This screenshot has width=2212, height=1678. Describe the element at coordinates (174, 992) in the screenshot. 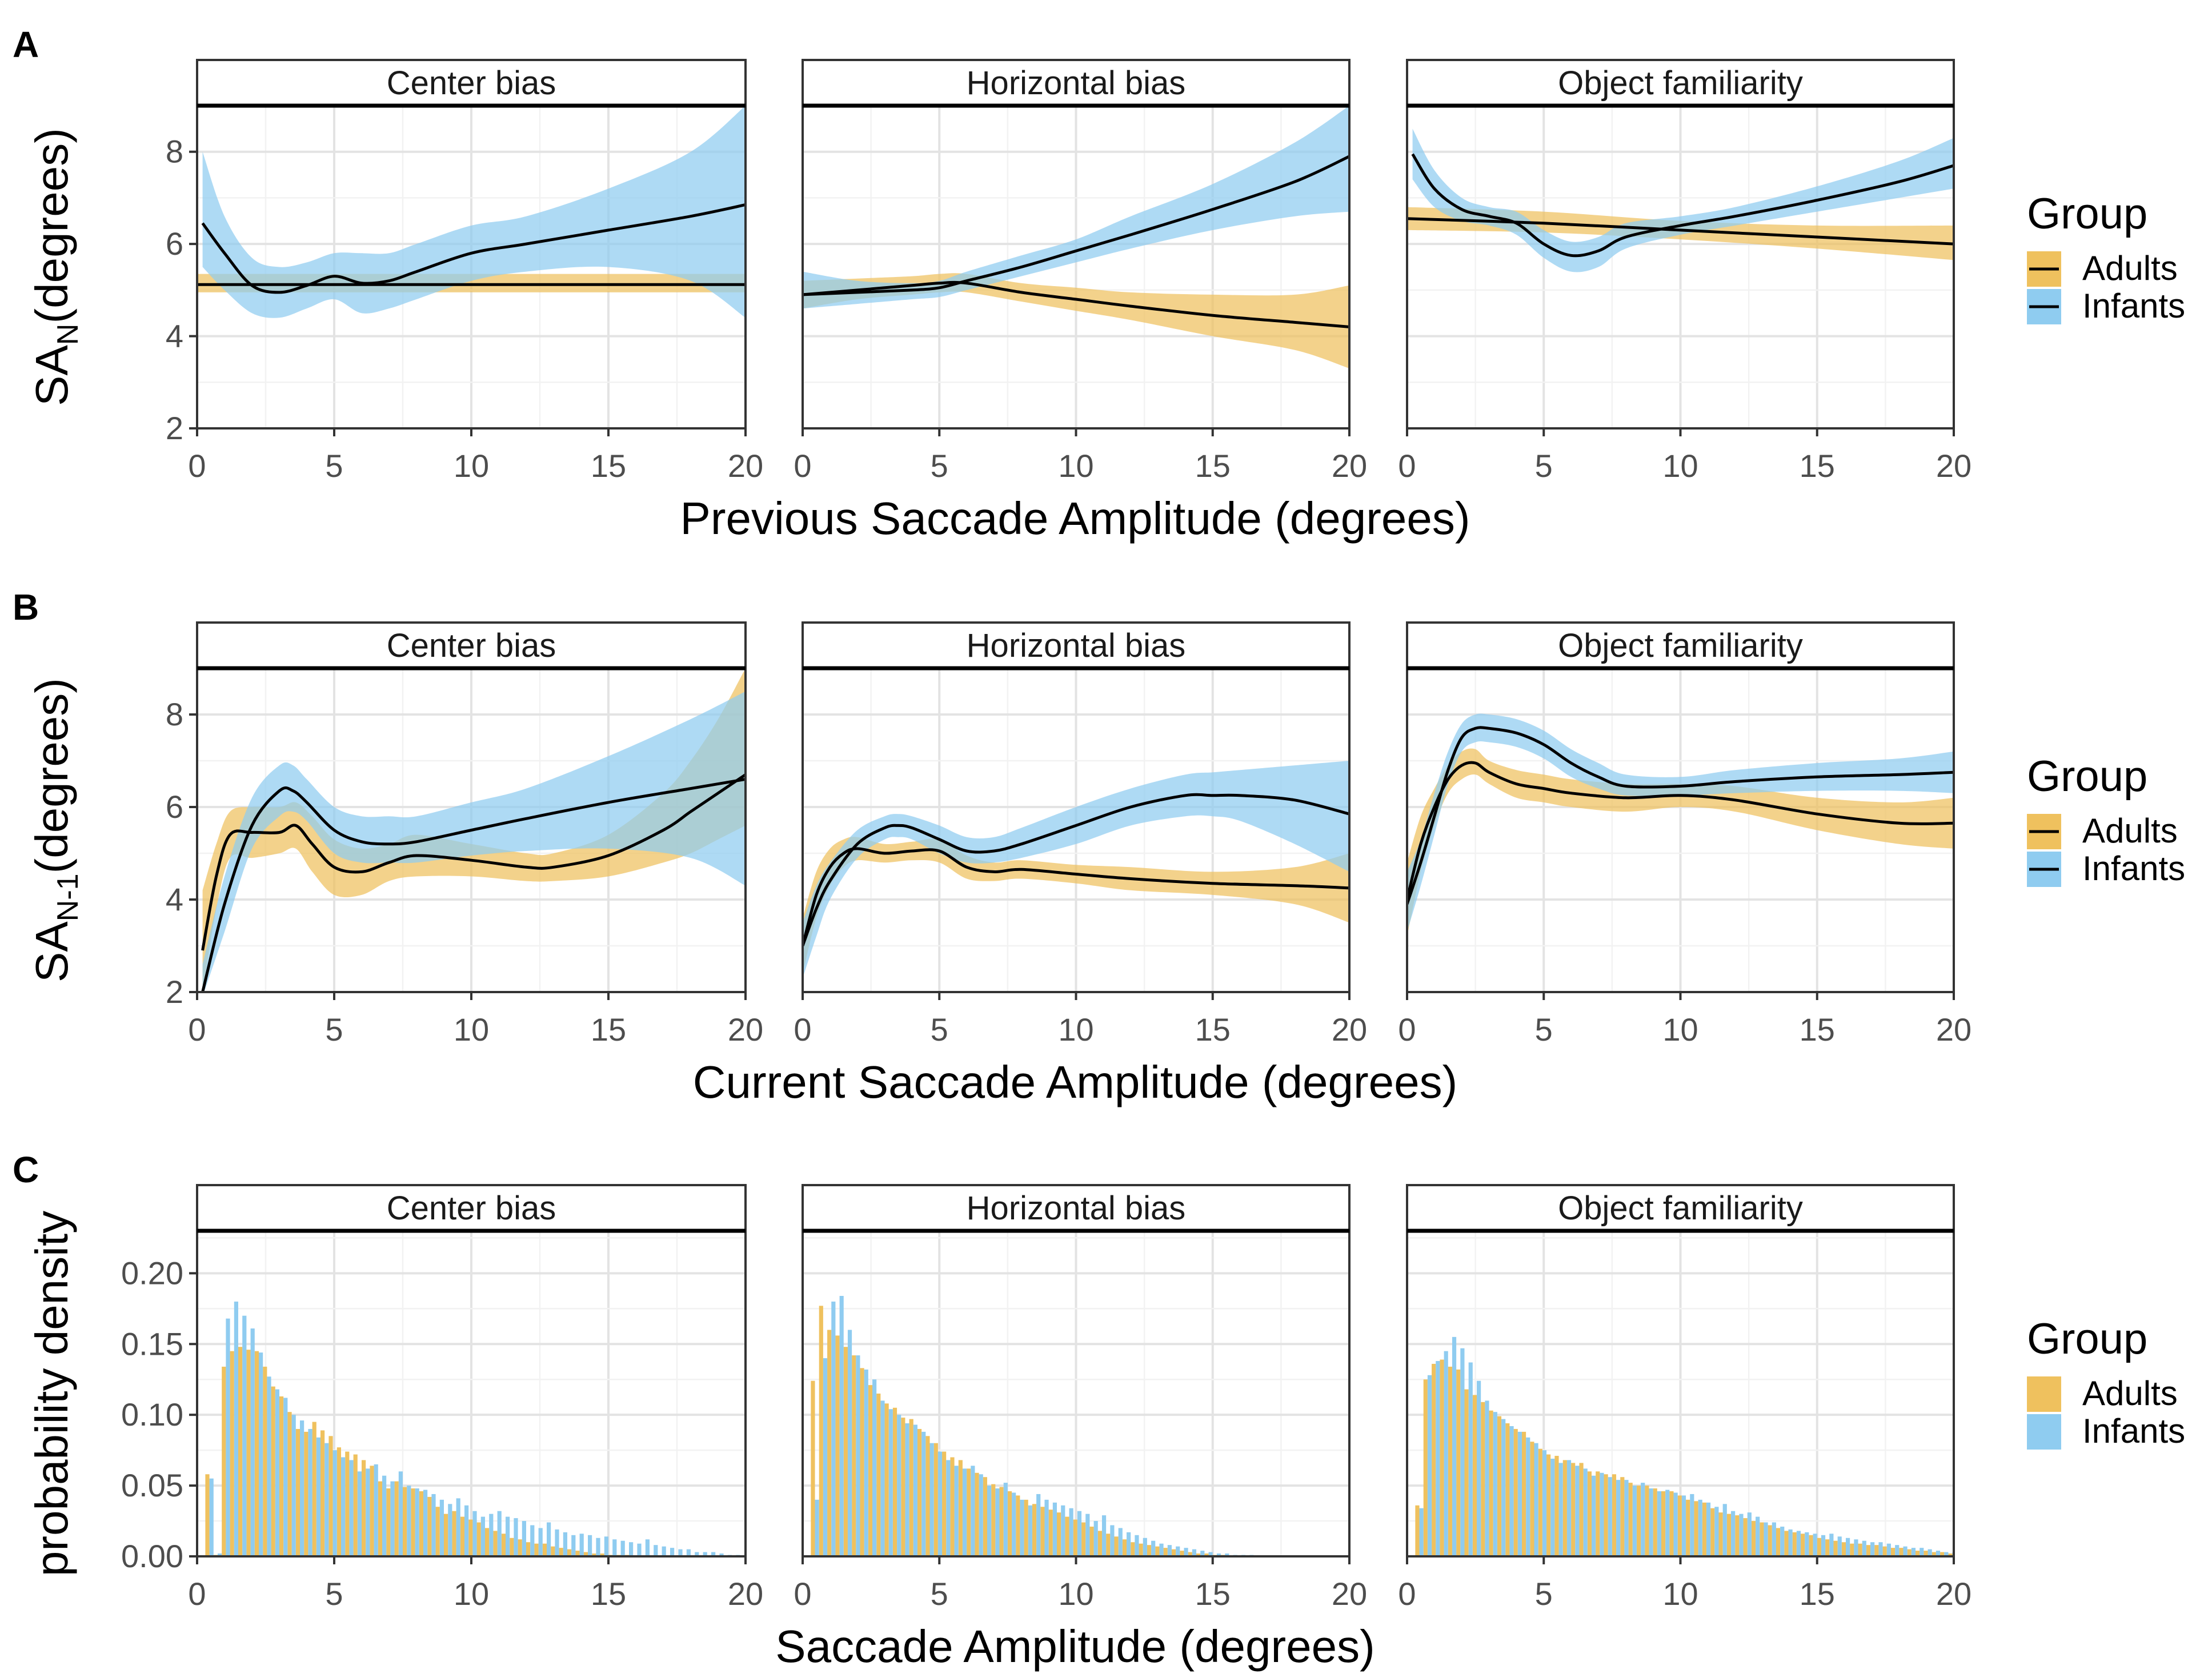

I see `y-tick-label: 2` at that location.